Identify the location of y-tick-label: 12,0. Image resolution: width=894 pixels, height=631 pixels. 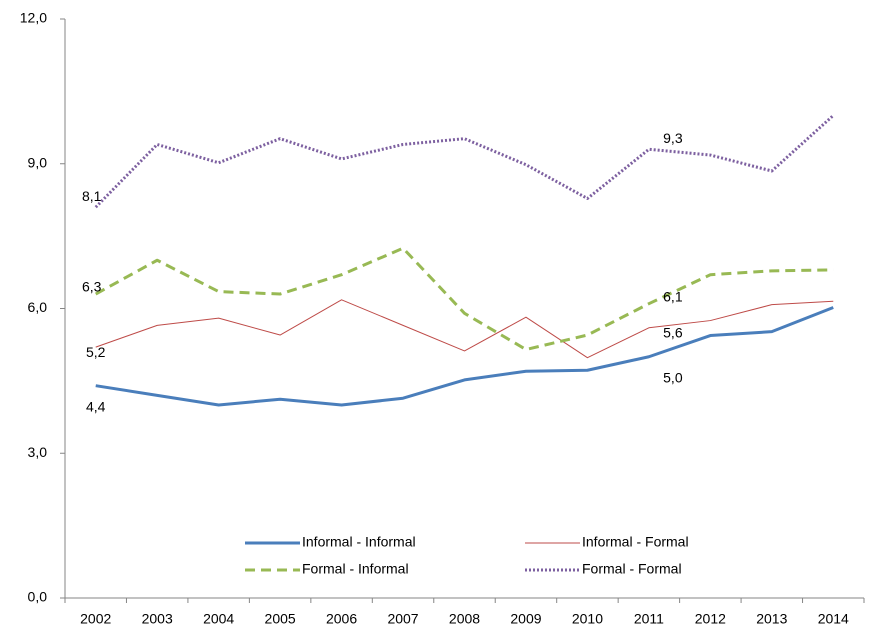
(33, 18).